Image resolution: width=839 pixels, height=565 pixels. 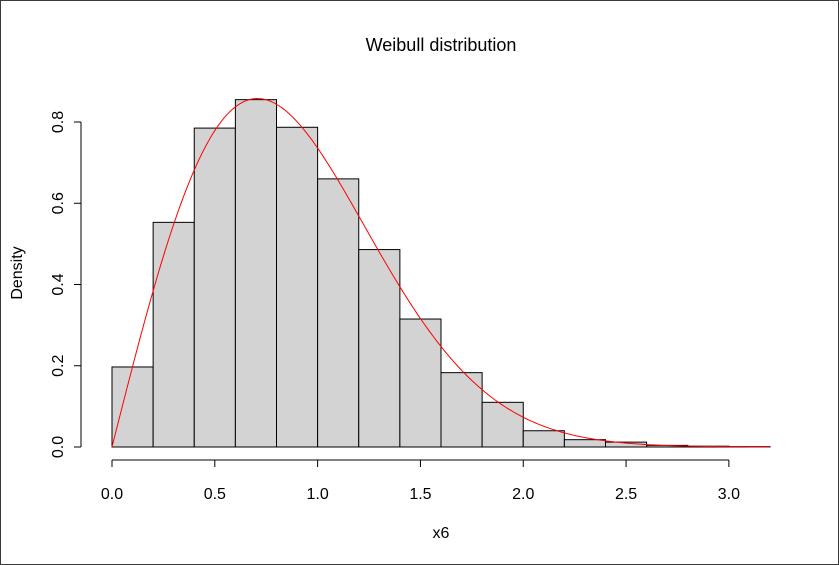 I want to click on x-tick-label: 3.0, so click(x=729, y=494).